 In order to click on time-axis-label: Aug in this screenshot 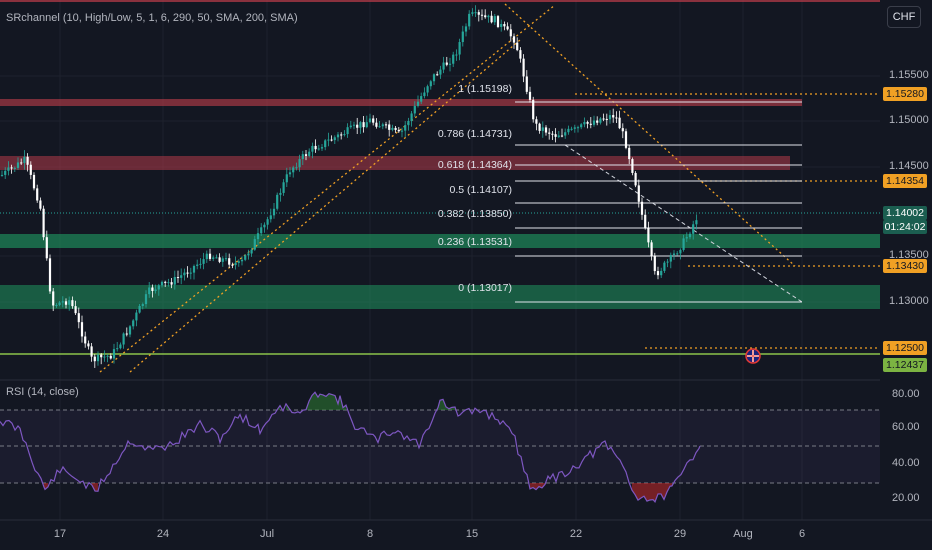, I will do `click(743, 534)`.